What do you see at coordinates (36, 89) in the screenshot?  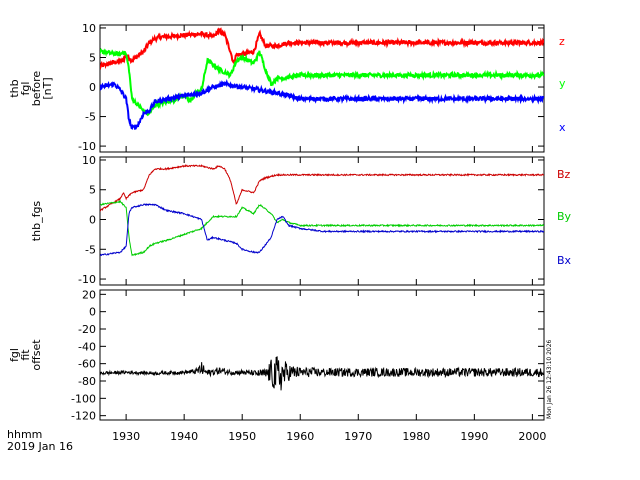 I see `y-axis-label-line: before` at bounding box center [36, 89].